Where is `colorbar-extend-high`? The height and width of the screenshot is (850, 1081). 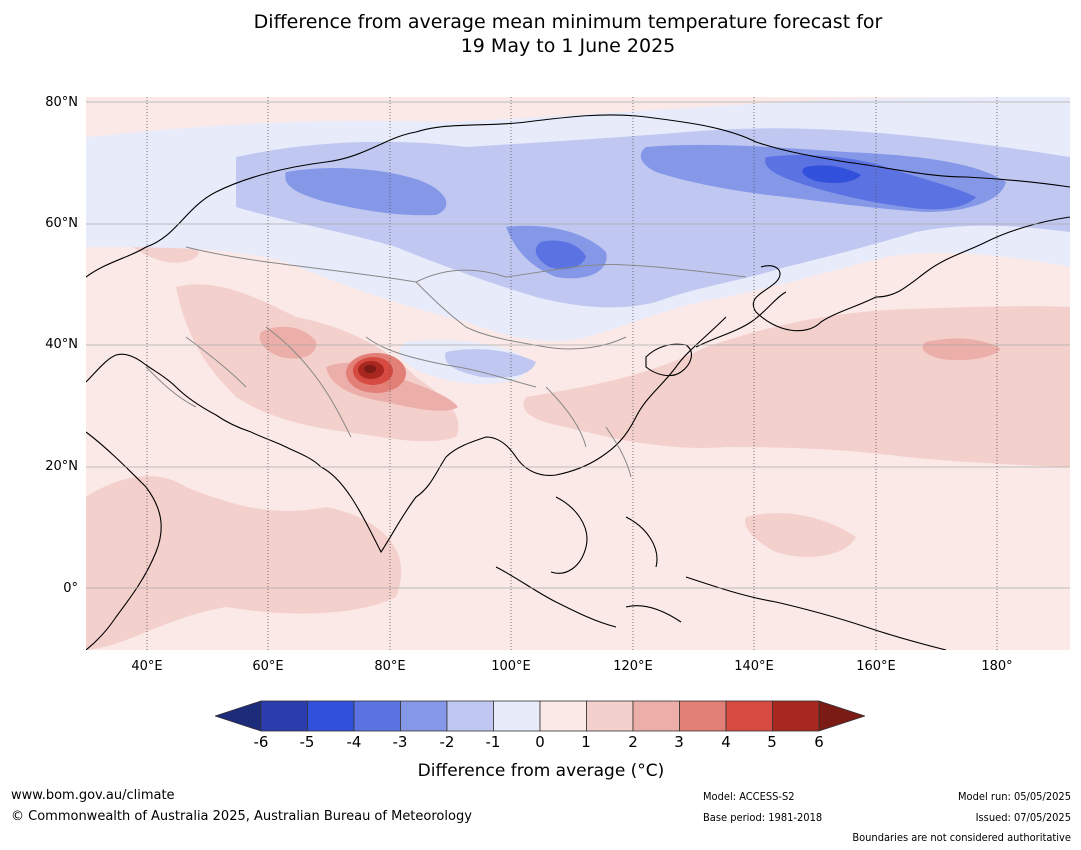 colorbar-extend-high is located at coordinates (841, 716).